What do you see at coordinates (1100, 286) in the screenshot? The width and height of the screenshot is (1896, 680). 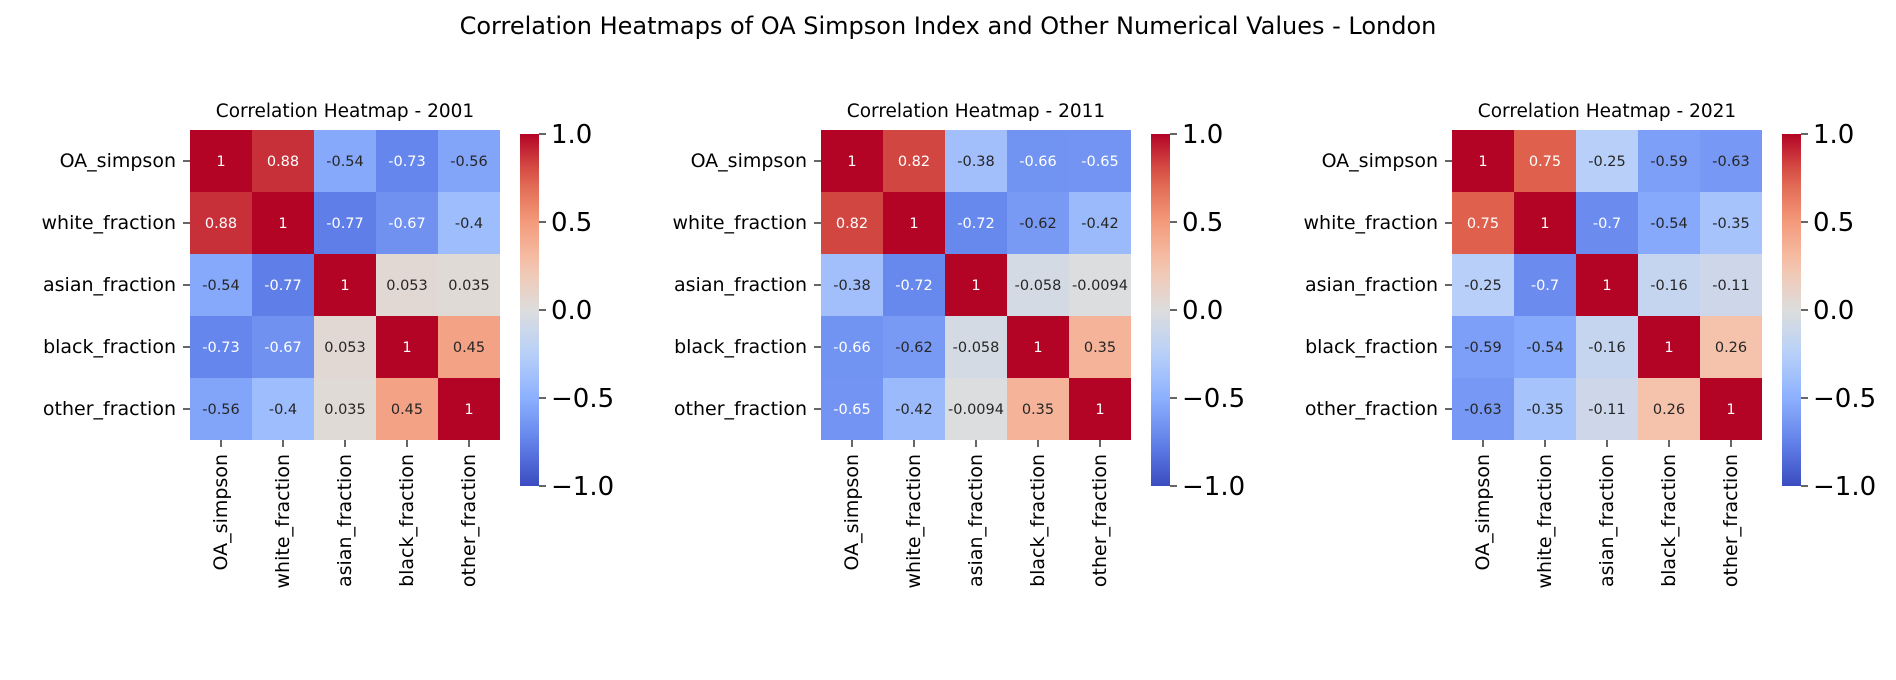 I see `cell-value-label: -0.0094` at bounding box center [1100, 286].